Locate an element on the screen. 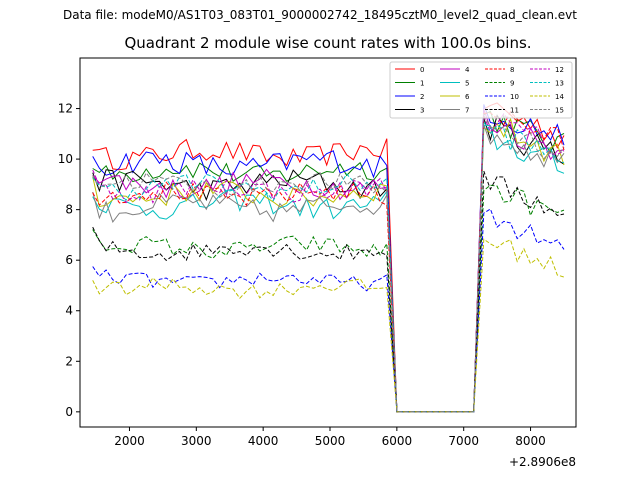  y-tick-label: 8 is located at coordinates (69, 210).